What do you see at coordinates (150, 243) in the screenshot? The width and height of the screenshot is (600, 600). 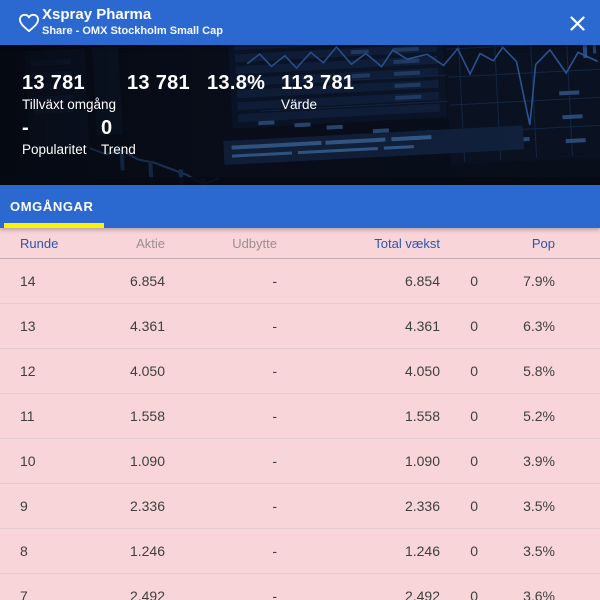 I see `column-header-aktie: Aktie` at bounding box center [150, 243].